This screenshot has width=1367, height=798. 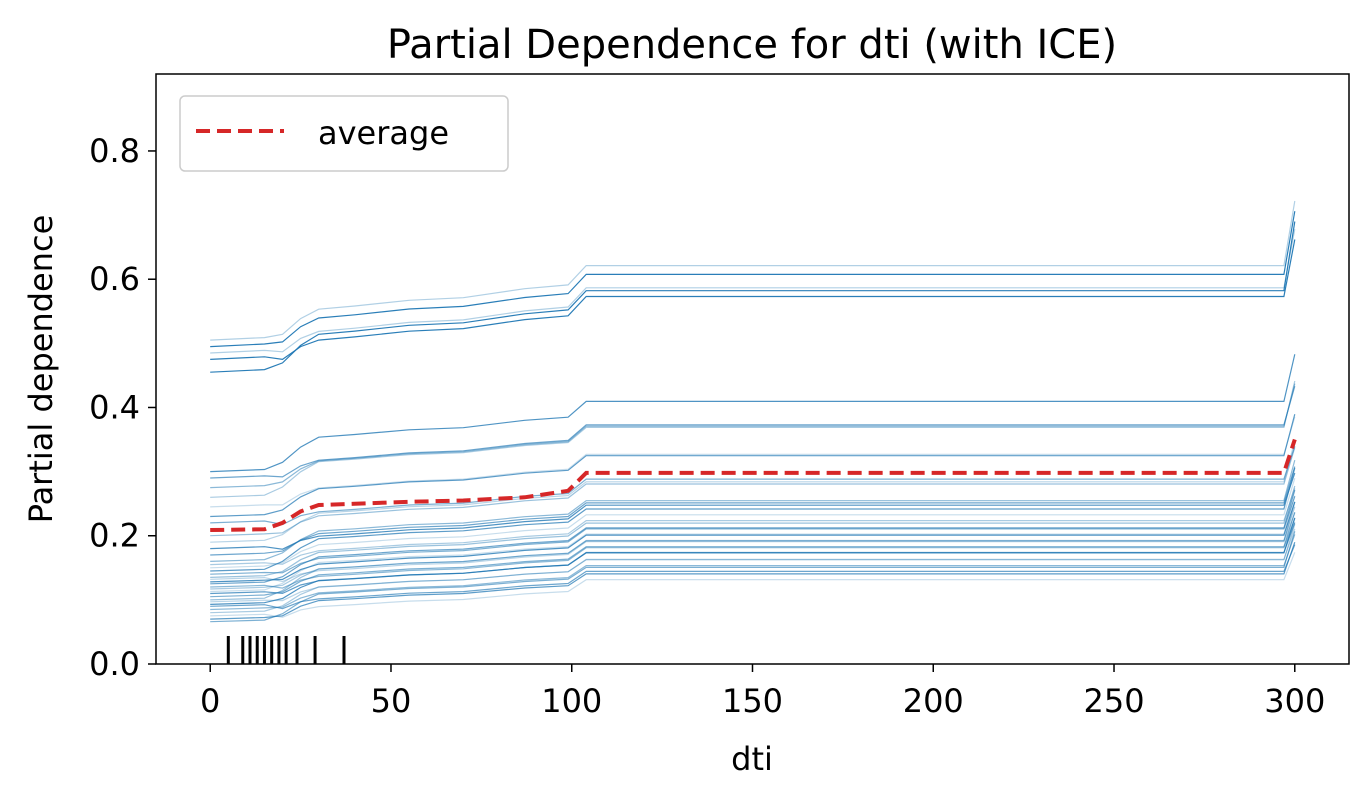 I want to click on legend-average-label: average, so click(x=383, y=133).